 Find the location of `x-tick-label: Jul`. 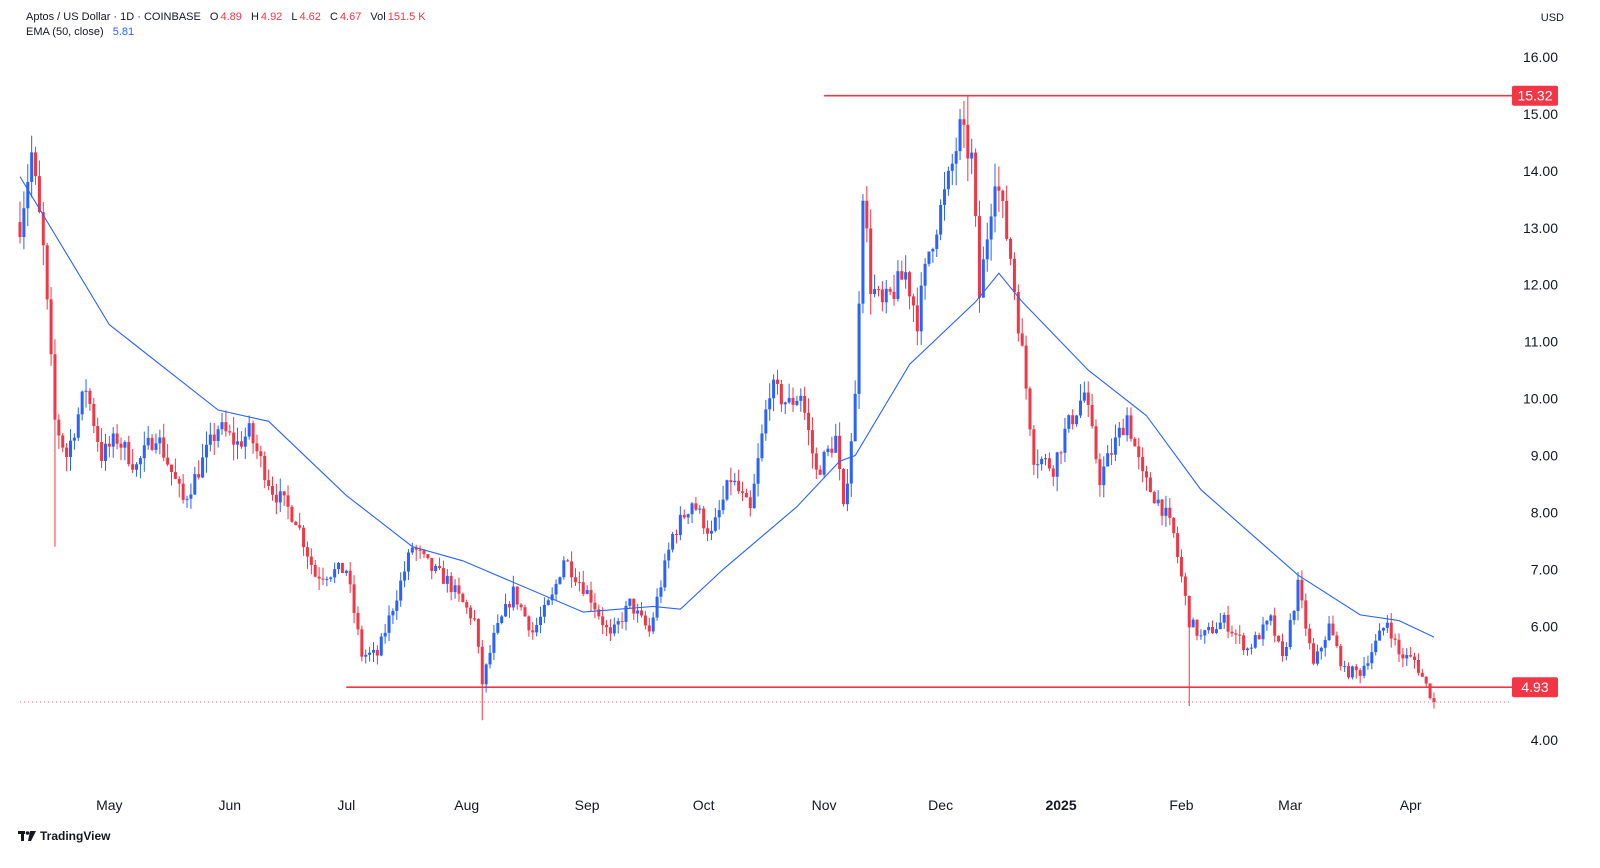

x-tick-label: Jul is located at coordinates (346, 805).